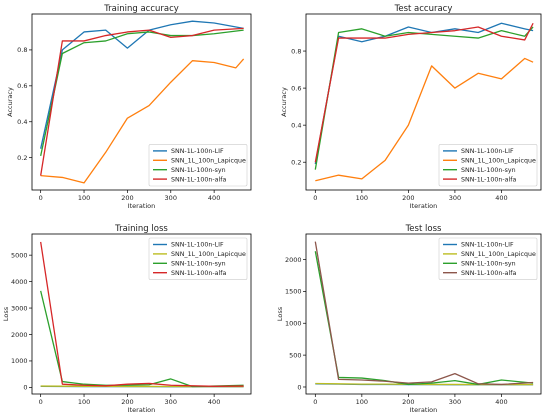 The width and height of the screenshot is (550, 419). What do you see at coordinates (423, 229) in the screenshot?
I see `chart-title: Test loss` at bounding box center [423, 229].